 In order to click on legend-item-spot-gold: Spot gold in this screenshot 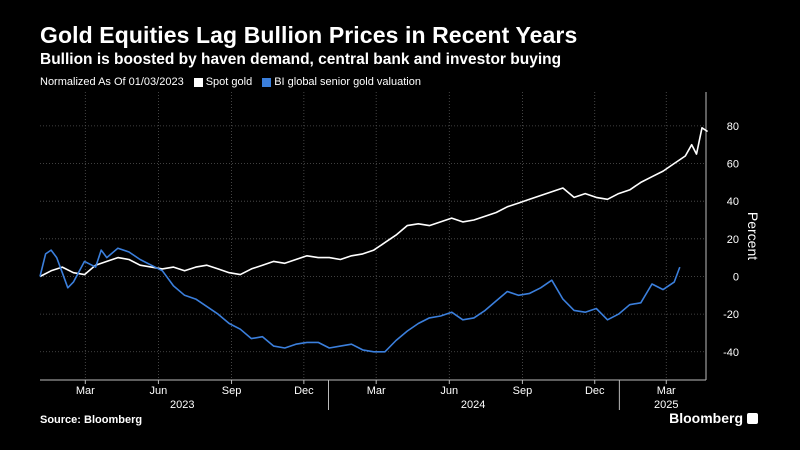, I will do `click(223, 82)`.